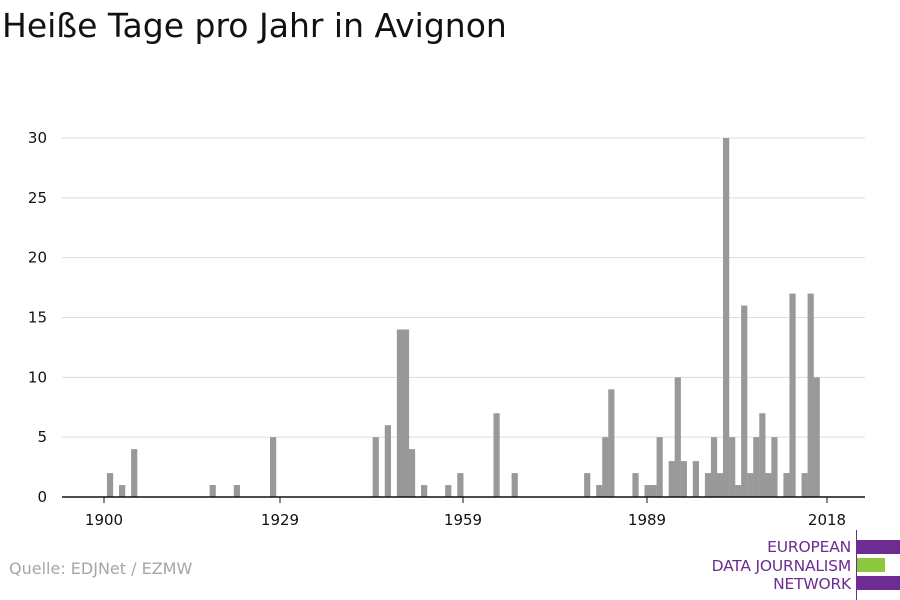 Image resolution: width=900 pixels, height=600 pixels. What do you see at coordinates (756, 467) in the screenshot?
I see `bar-2008` at bounding box center [756, 467].